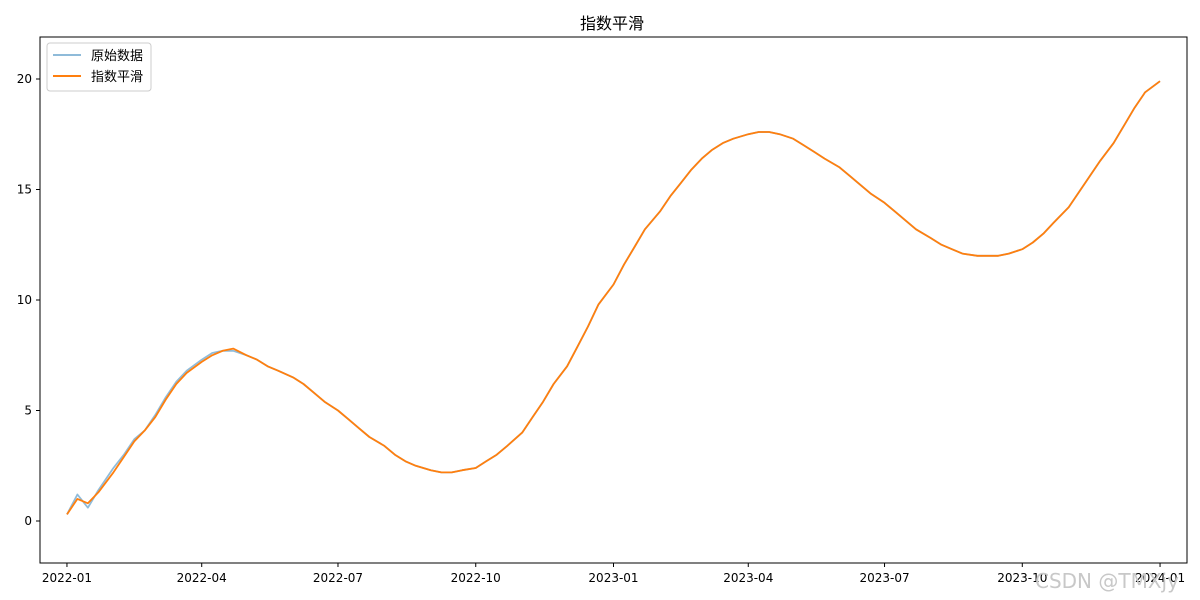 Image resolution: width=1200 pixels, height=600 pixels. Describe the element at coordinates (28, 521) in the screenshot. I see `y-tick-label: 0` at that location.